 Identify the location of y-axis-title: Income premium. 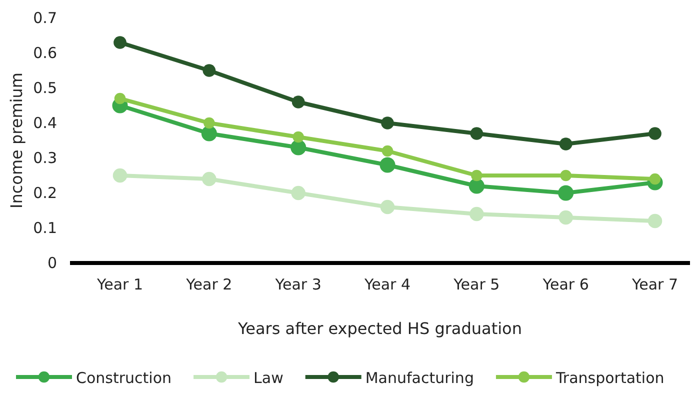
(16, 140).